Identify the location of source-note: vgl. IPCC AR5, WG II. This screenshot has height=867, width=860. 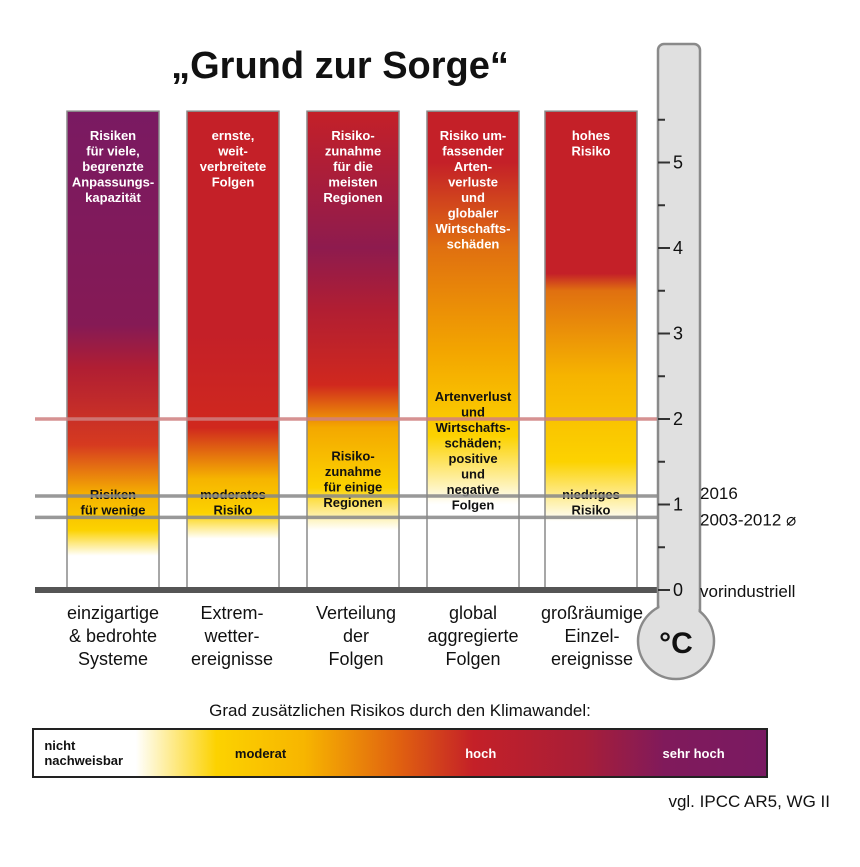
(749, 801).